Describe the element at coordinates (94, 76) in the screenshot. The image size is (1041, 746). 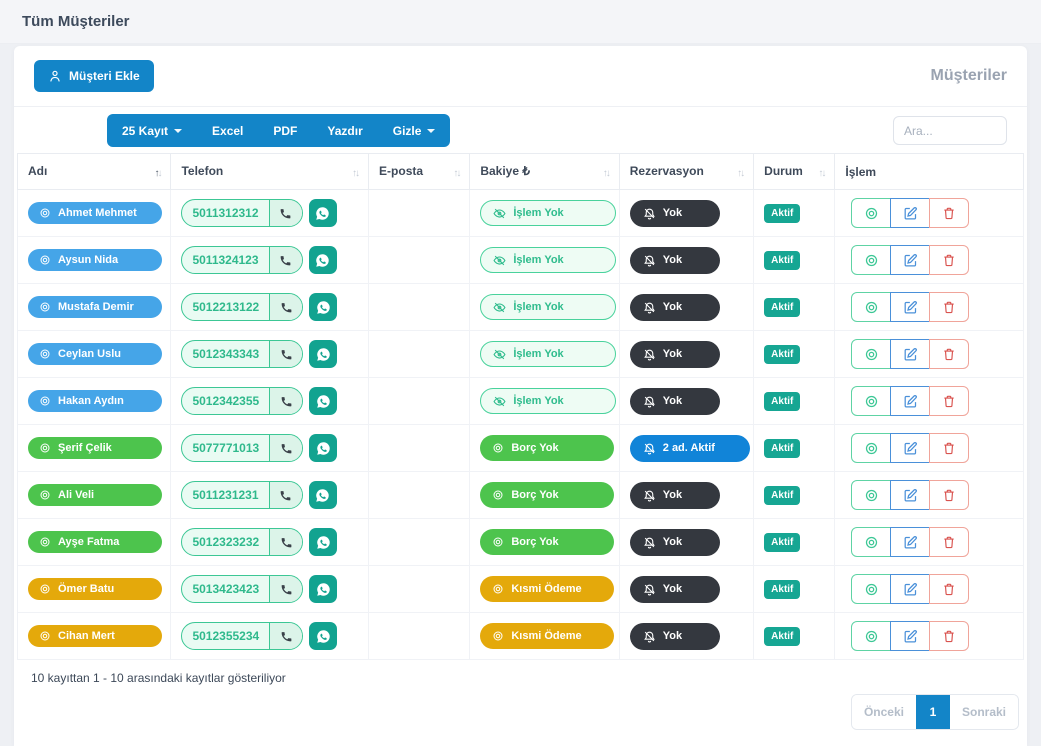
I see `add-customer-button: Müşteri Ekle` at that location.